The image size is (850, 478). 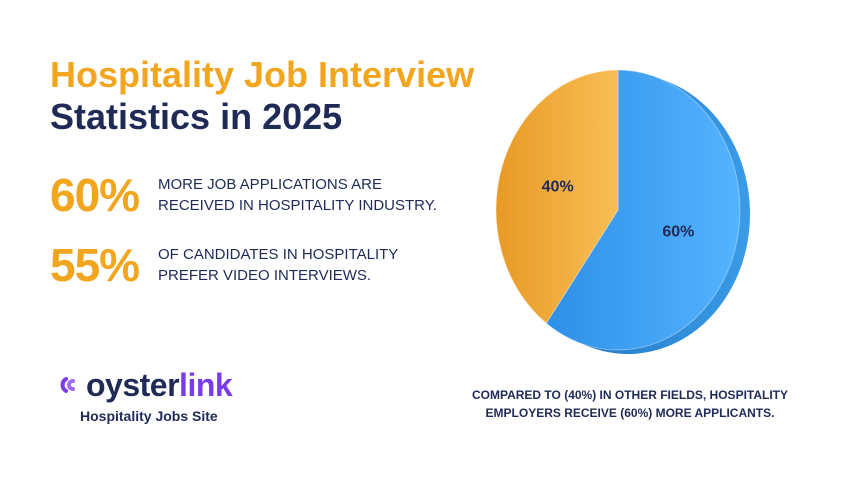 What do you see at coordinates (270, 184) in the screenshot?
I see `stat-description-line: More job applications are` at bounding box center [270, 184].